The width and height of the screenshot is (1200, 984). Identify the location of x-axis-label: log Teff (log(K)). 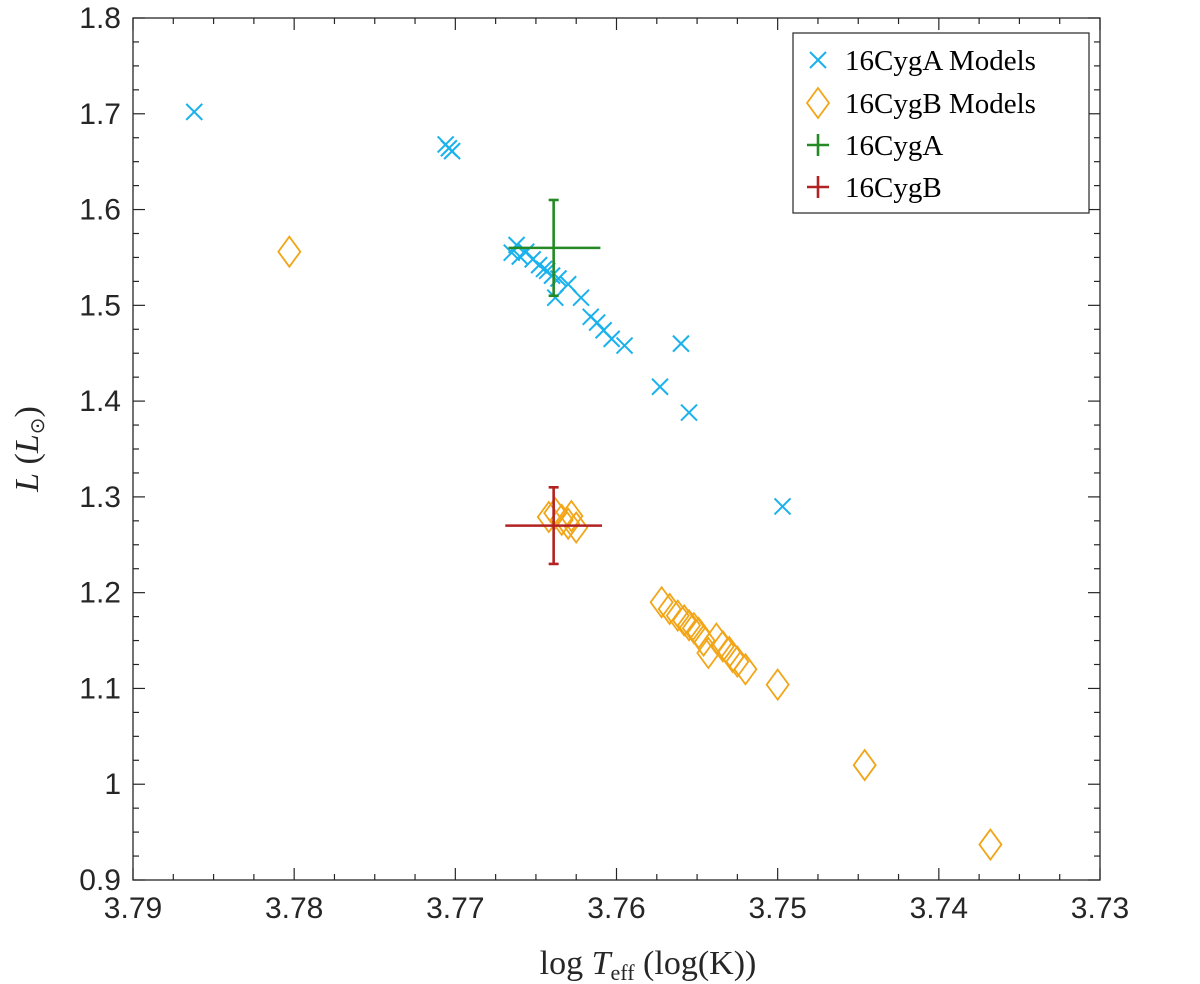
(648, 964).